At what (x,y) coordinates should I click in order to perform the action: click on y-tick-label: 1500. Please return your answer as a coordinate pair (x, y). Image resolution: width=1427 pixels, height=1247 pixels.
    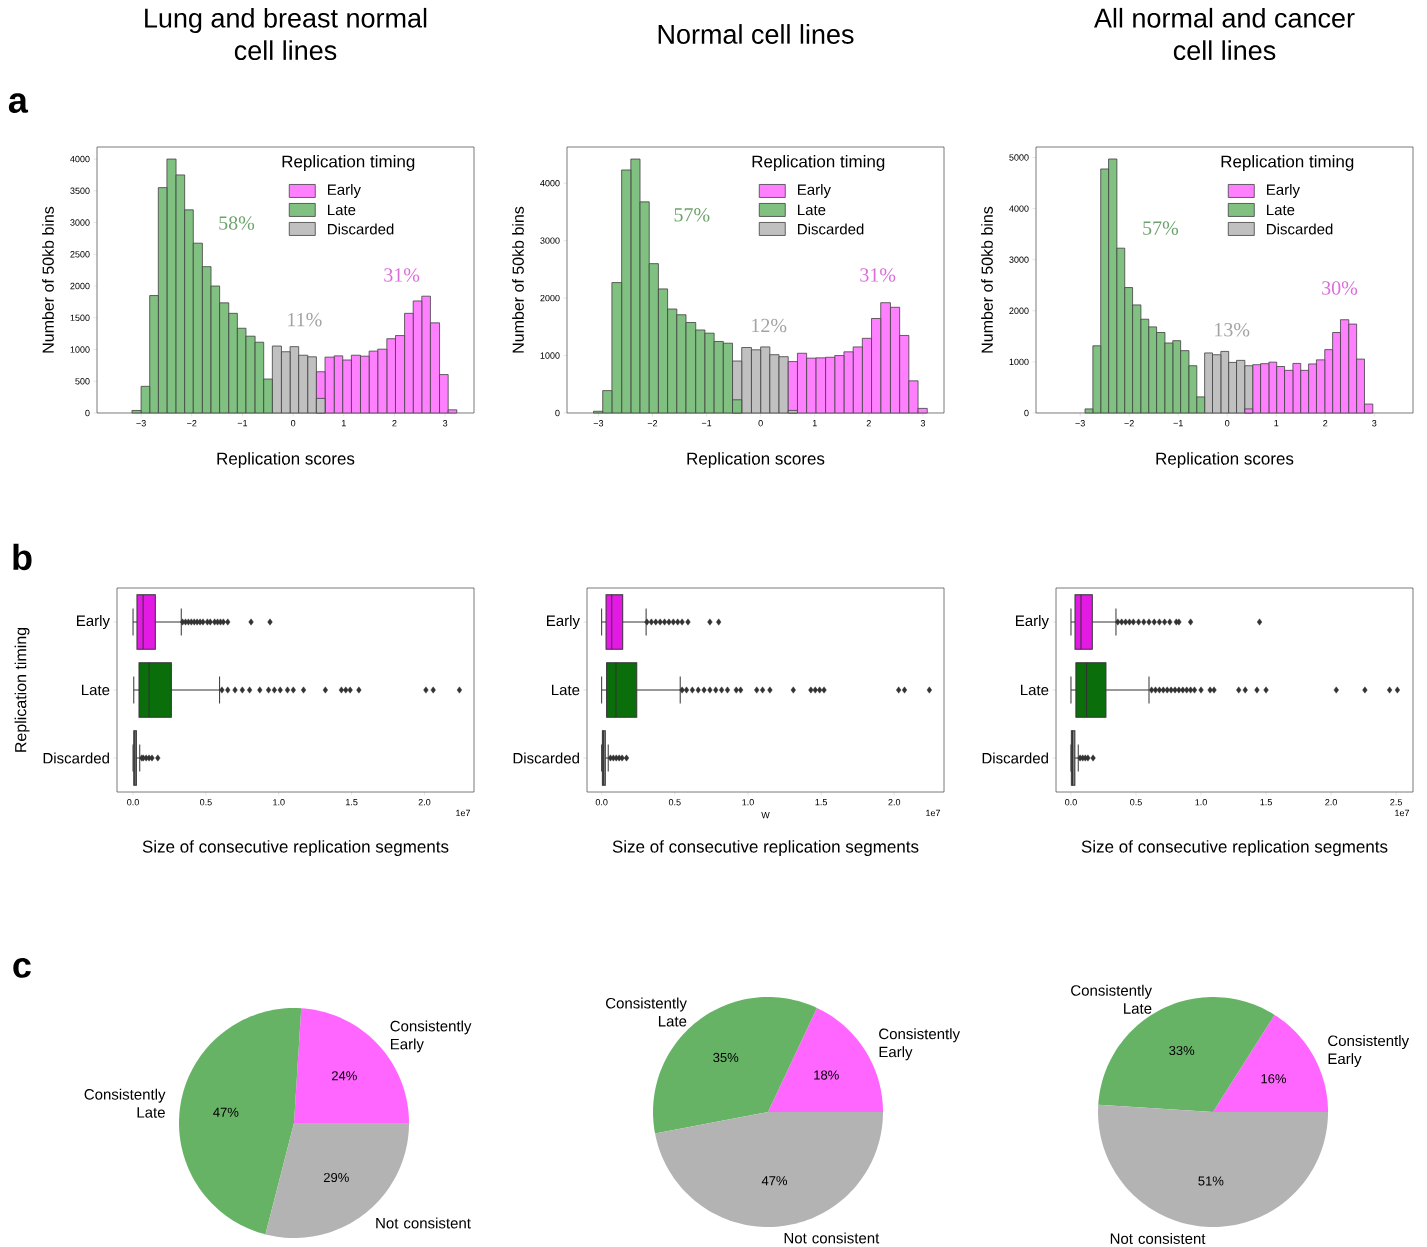
    Looking at the image, I should click on (80, 317).